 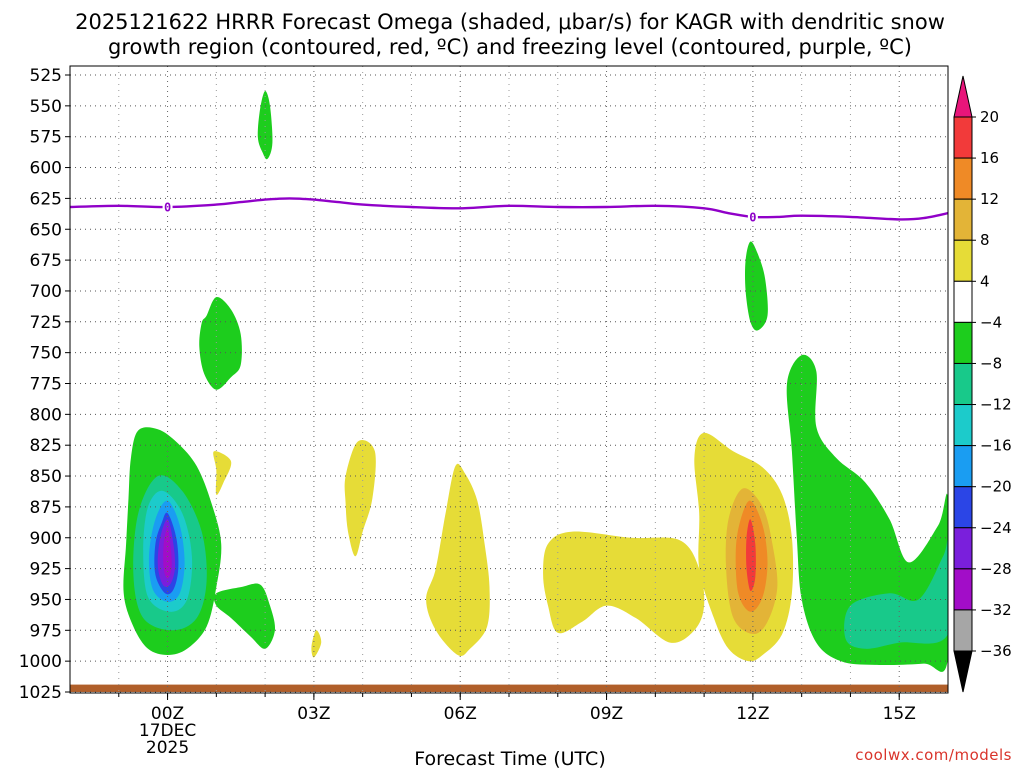 What do you see at coordinates (963, 96) in the screenshot?
I see `colorbar-top-arrow` at bounding box center [963, 96].